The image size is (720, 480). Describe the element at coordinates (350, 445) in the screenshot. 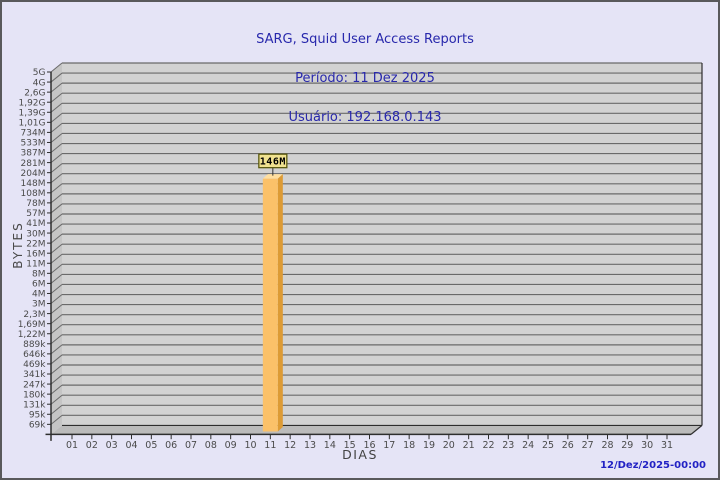

I see `x-tick-label: 15` at that location.